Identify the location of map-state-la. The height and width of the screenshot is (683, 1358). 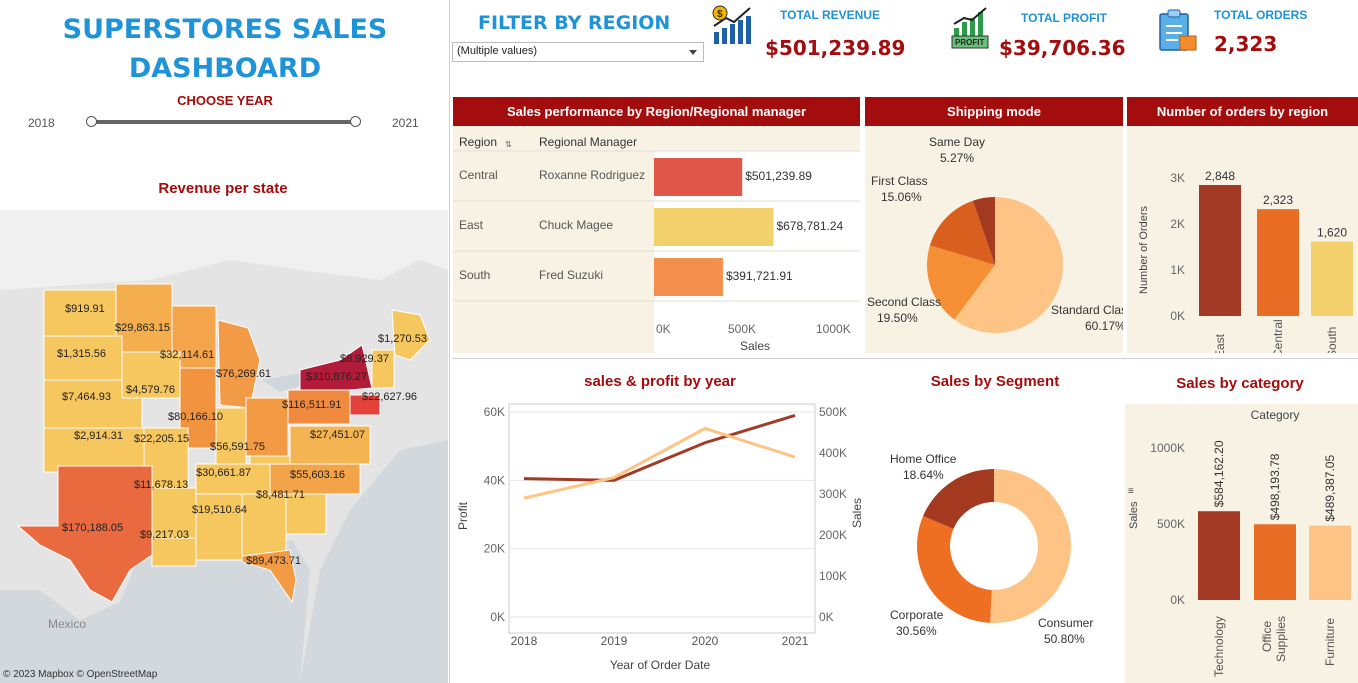
(174, 552).